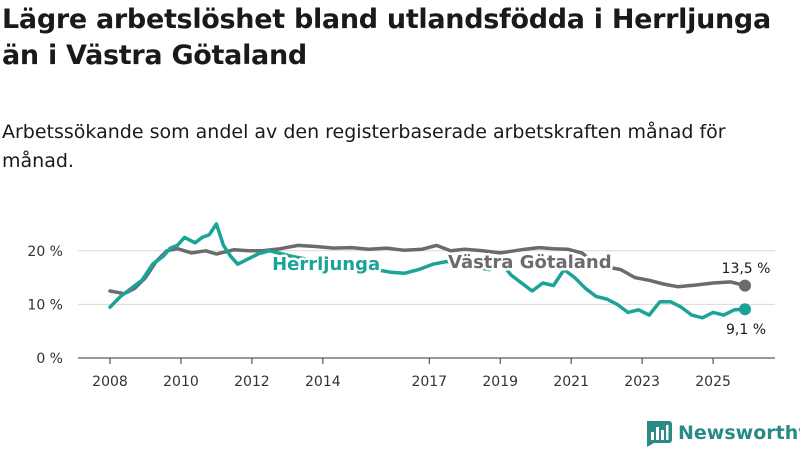  I want to click on series-line-vastra-gotaland, so click(427, 269).